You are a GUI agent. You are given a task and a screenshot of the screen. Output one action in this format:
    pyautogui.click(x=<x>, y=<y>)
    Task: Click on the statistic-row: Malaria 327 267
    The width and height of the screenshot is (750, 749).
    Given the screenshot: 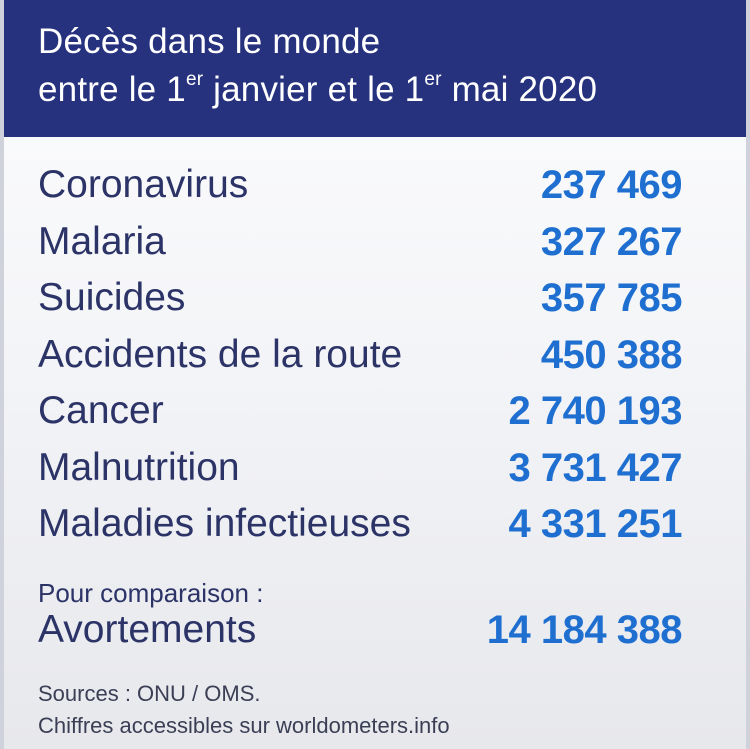 What is the action you would take?
    pyautogui.click(x=362, y=242)
    